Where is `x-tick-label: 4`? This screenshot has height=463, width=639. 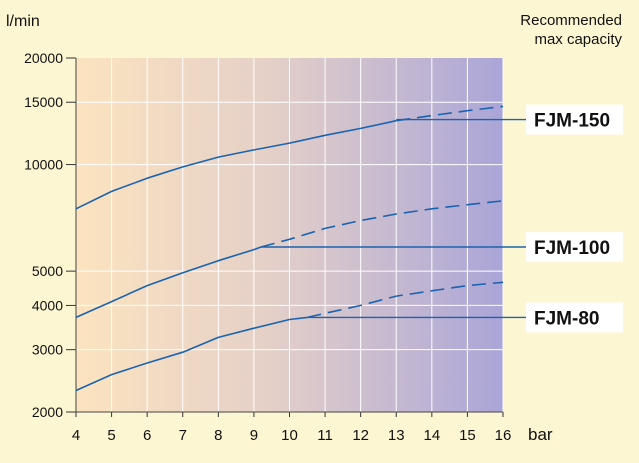
x-tick-label: 4 is located at coordinates (76, 435).